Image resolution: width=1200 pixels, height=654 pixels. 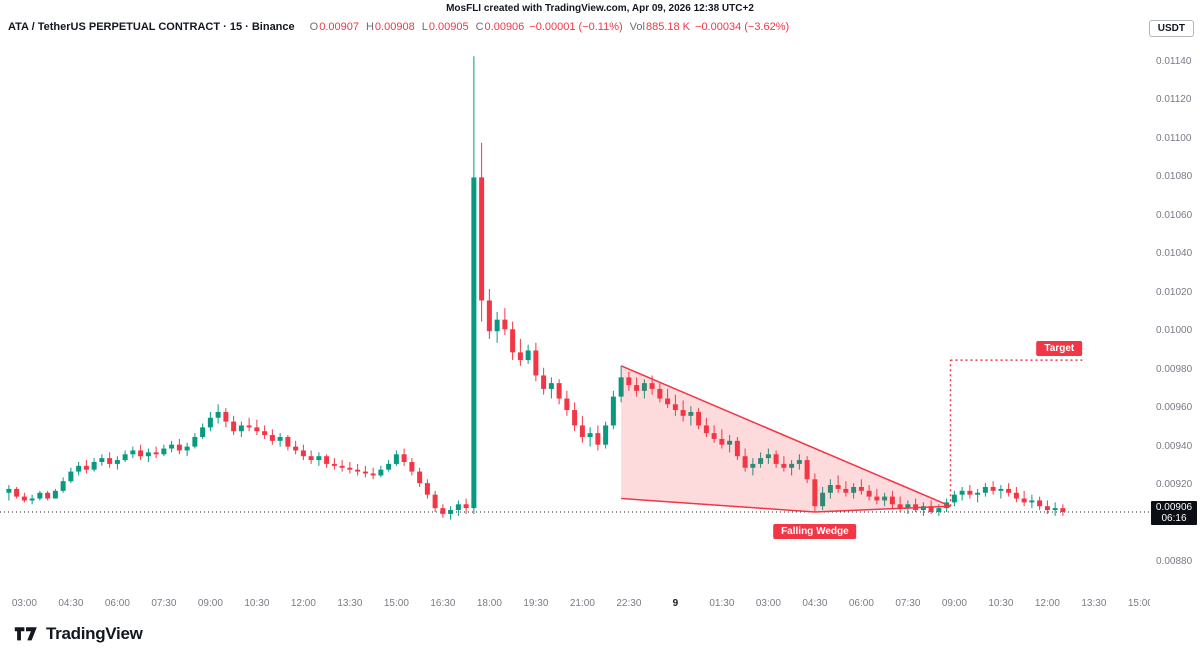 I want to click on target-projection-lines, so click(x=1016, y=433).